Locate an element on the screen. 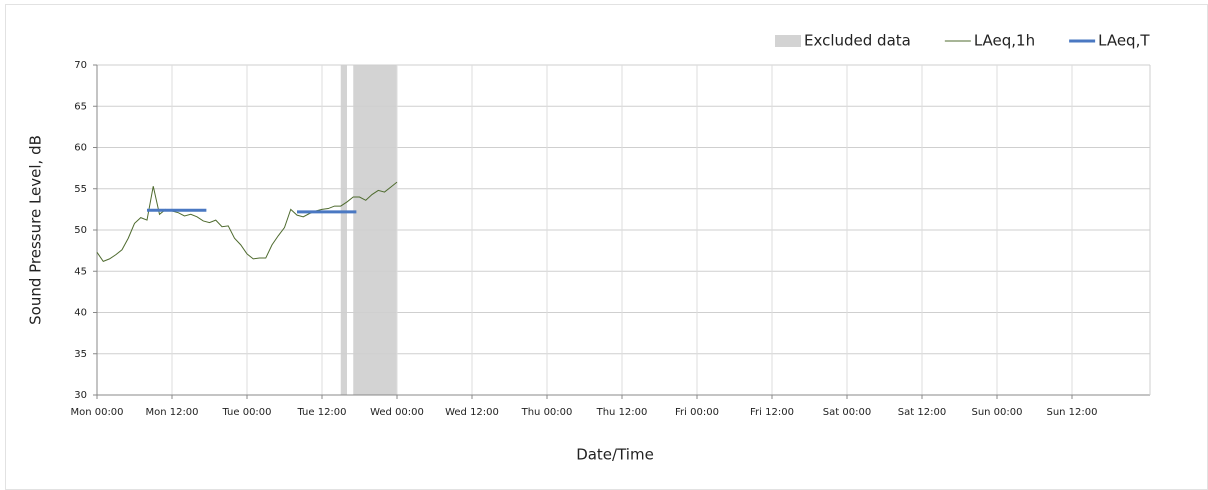  x-tick-label: Tue 00:00 is located at coordinates (246, 412).